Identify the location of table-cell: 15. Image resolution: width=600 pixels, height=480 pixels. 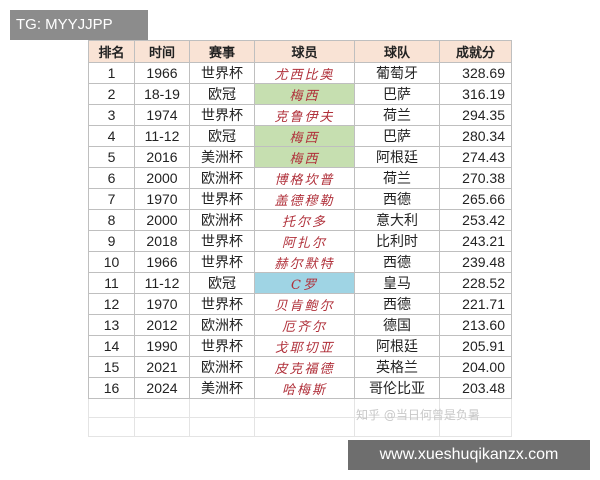
(111, 367).